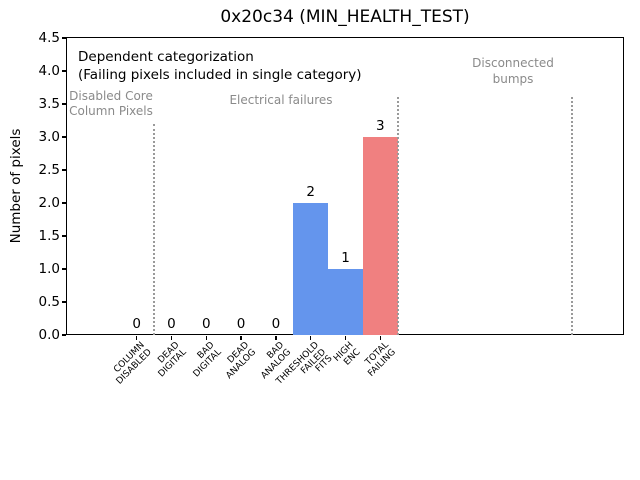  What do you see at coordinates (111, 103) in the screenshot?
I see `section-label-disabled-core-column-pixels: Disabled Core Column Pixels` at bounding box center [111, 103].